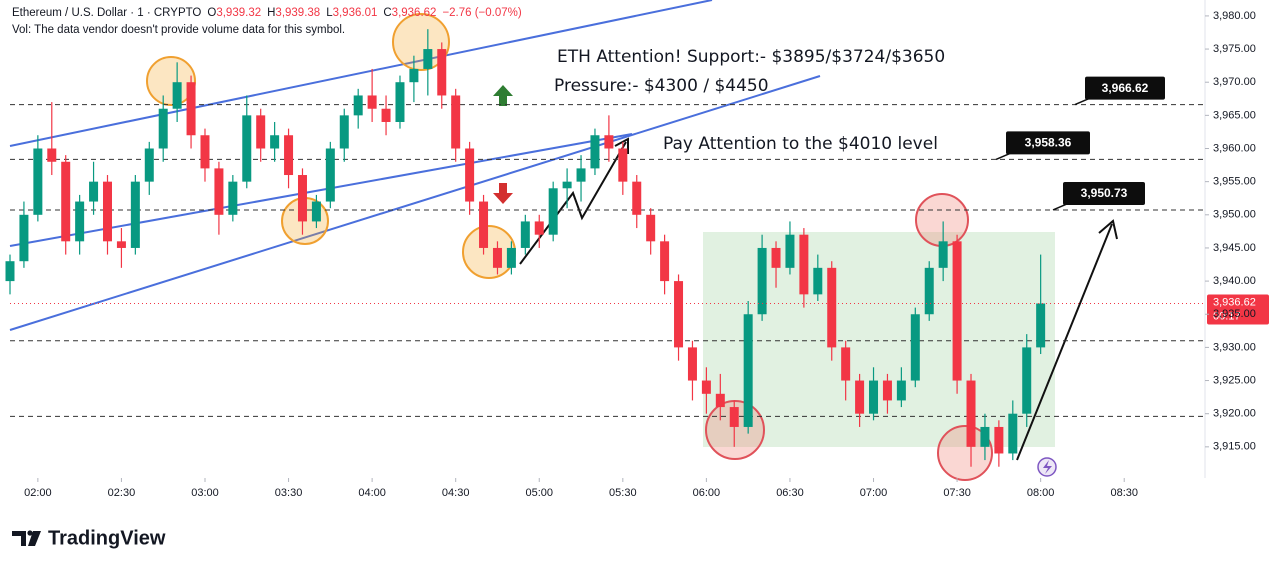 This screenshot has width=1281, height=568. What do you see at coordinates (30, 533) in the screenshot?
I see `logo-mark` at bounding box center [30, 533].